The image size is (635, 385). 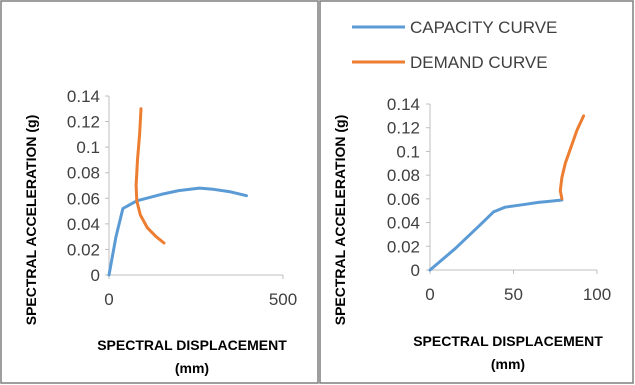 I want to click on right-x-axis-unit: (mm), so click(x=508, y=364).